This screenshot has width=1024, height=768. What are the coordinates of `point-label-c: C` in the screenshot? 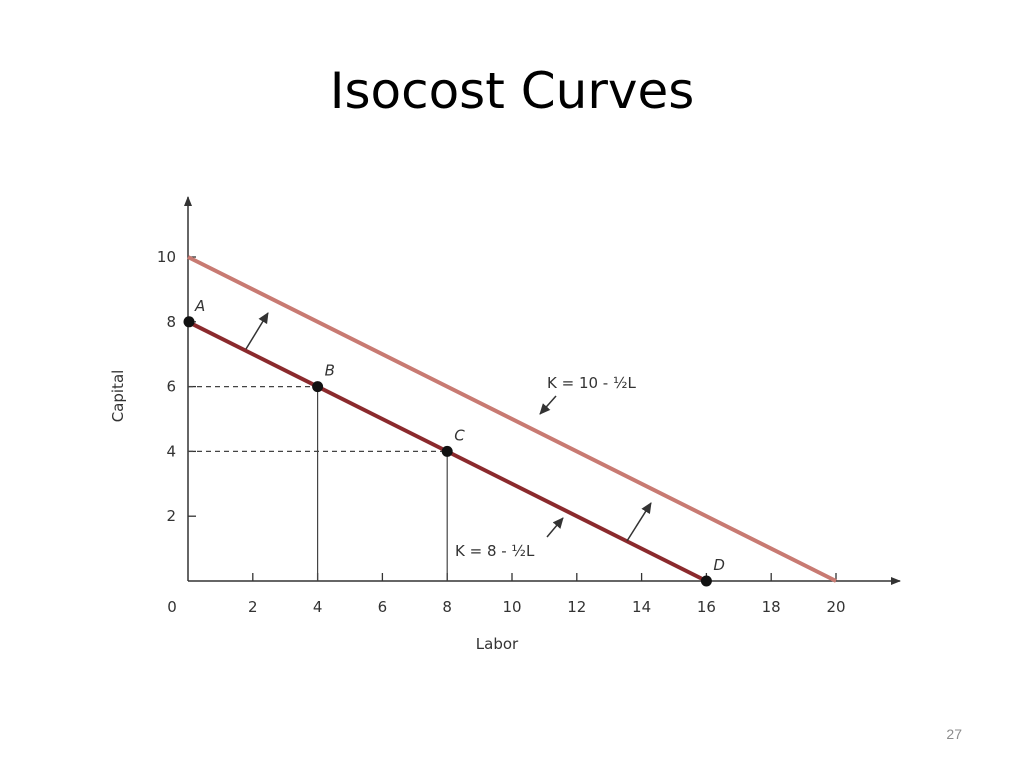 It's located at (459, 435).